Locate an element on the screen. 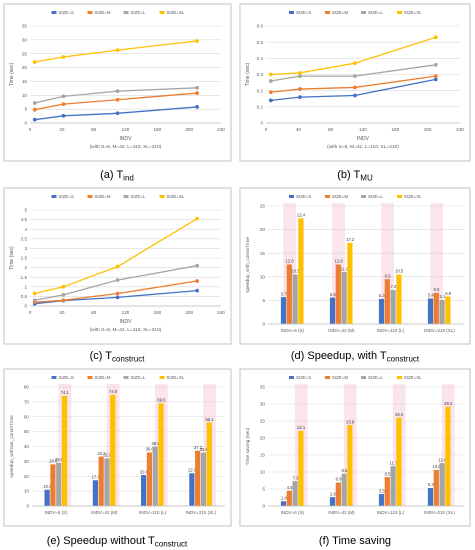 The image size is (475, 550). figure-caption: (a) Tind is located at coordinates (117, 176).